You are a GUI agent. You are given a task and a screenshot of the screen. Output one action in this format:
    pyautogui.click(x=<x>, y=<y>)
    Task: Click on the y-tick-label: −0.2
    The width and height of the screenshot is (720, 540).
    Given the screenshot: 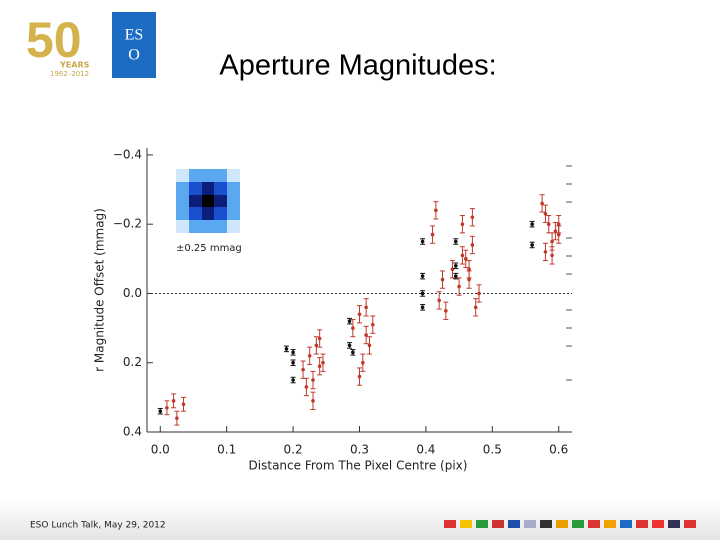 What is the action you would take?
    pyautogui.click(x=127, y=224)
    